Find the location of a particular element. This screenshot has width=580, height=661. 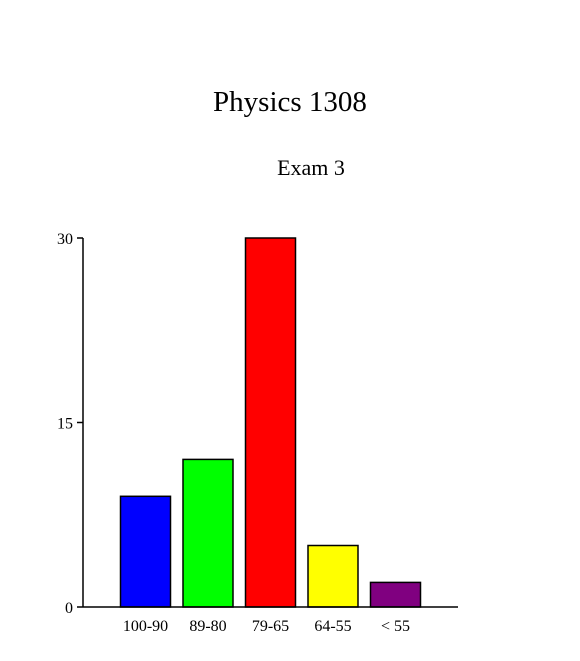

y-tick-label-0: 0 is located at coordinates (69, 608).